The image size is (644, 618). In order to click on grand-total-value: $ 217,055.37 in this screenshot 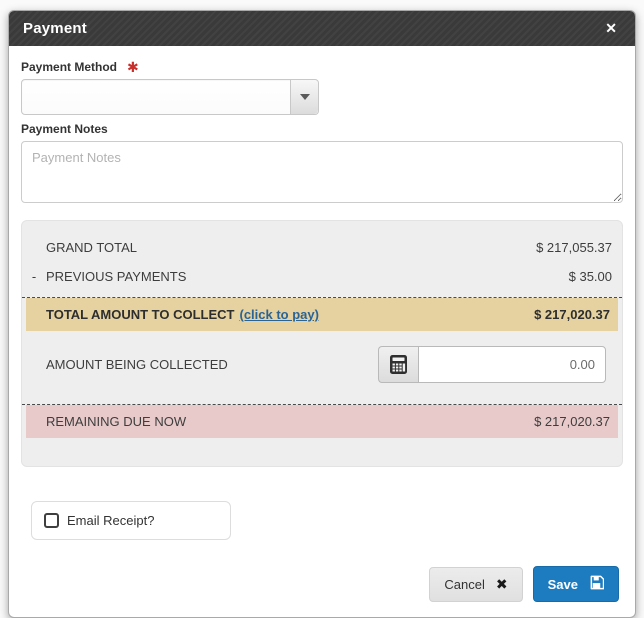, I will do `click(574, 247)`.